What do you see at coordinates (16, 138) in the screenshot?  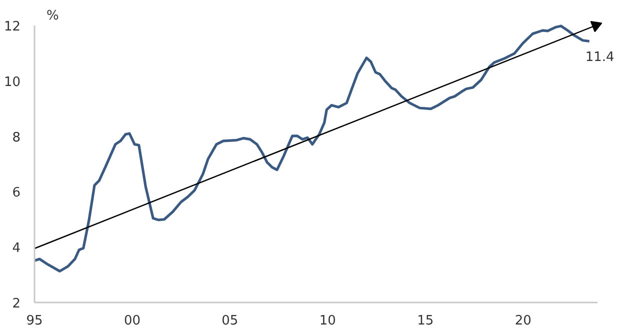 I see `y-tick-label: 8` at bounding box center [16, 138].